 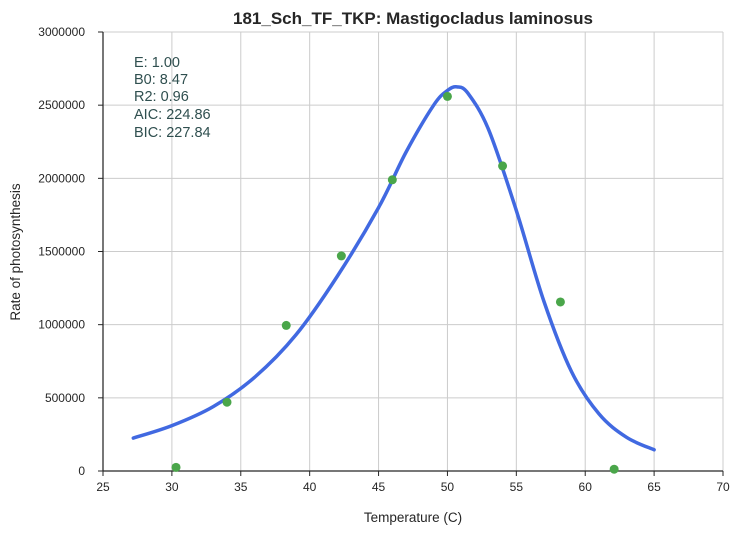 What do you see at coordinates (241, 487) in the screenshot?
I see `x-tick-label: 35` at bounding box center [241, 487].